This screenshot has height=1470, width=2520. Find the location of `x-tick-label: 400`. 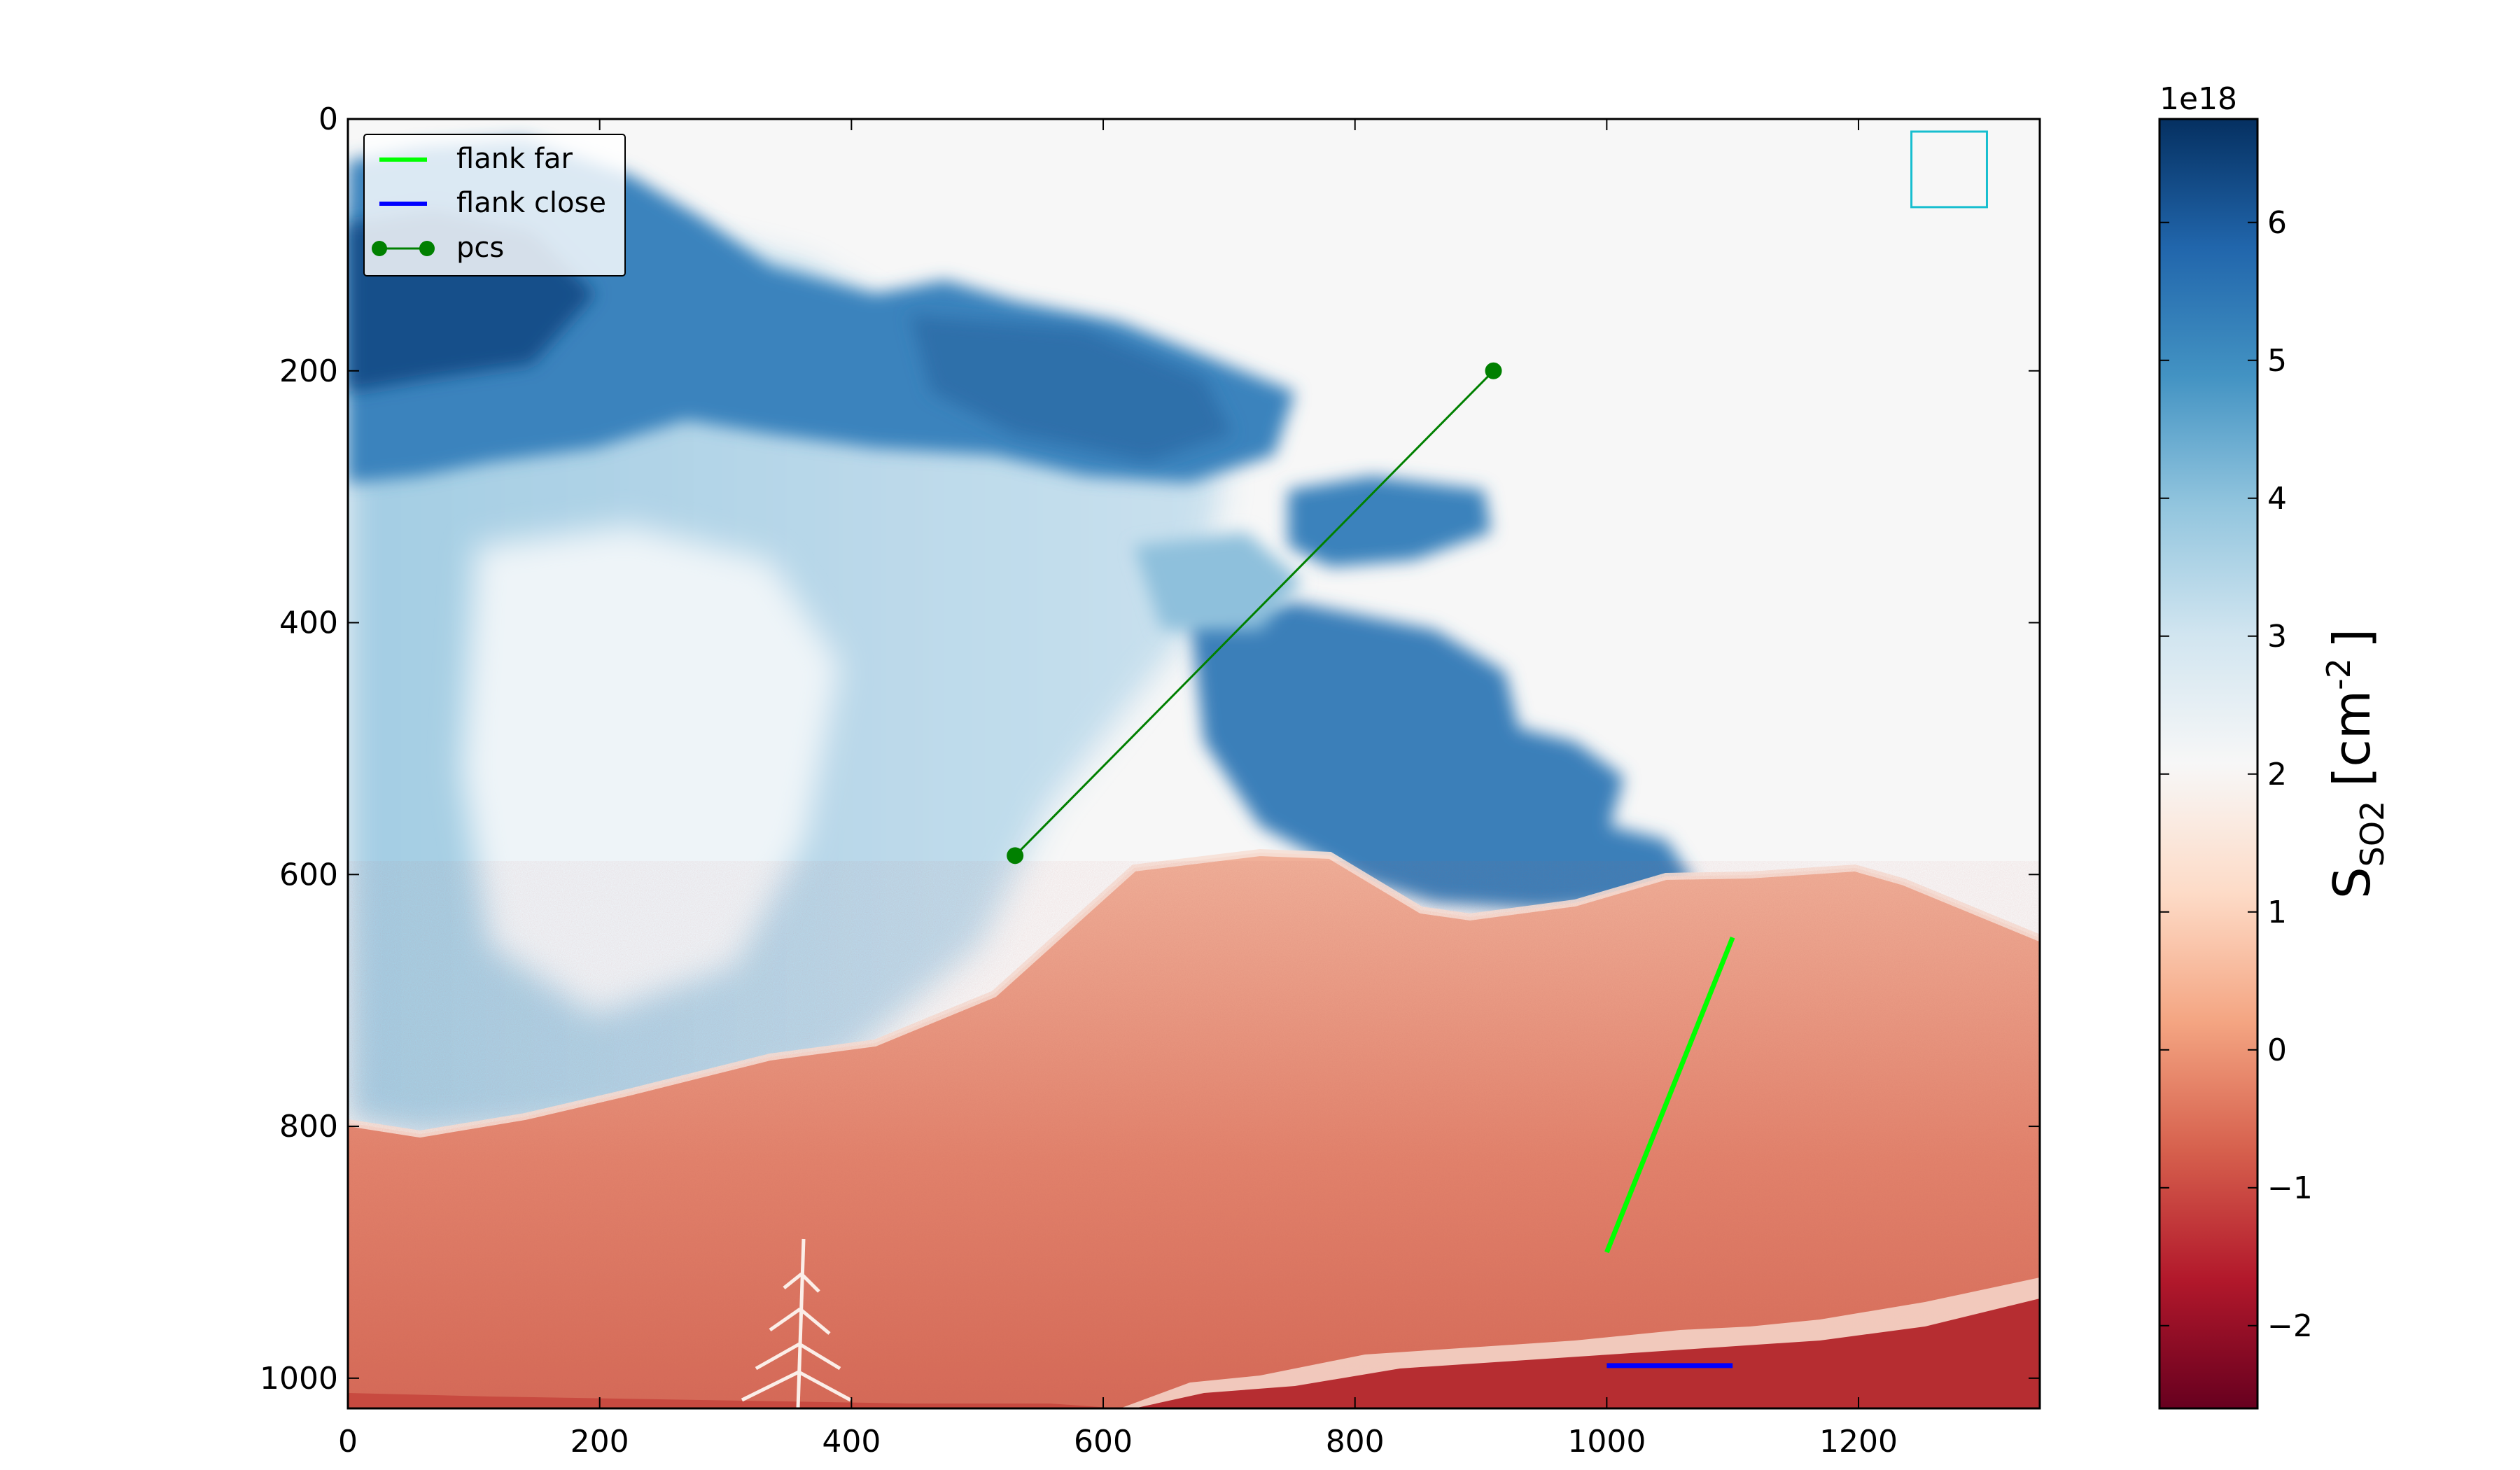

x-tick-label: 400 is located at coordinates (851, 1442).